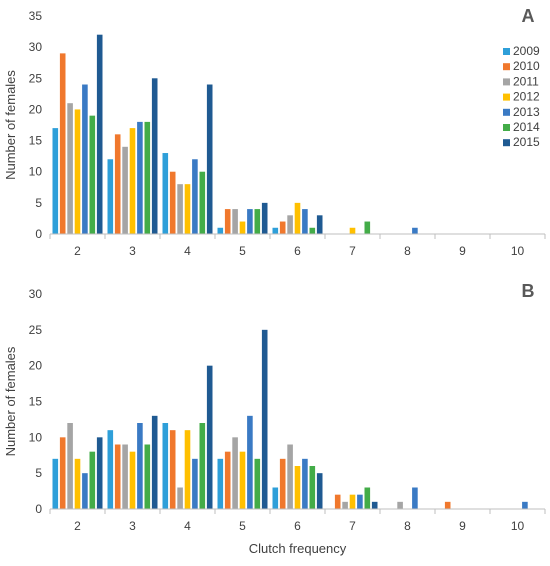 Image resolution: width=550 pixels, height=566 pixels. I want to click on legend-swatch-2014, so click(506, 127).